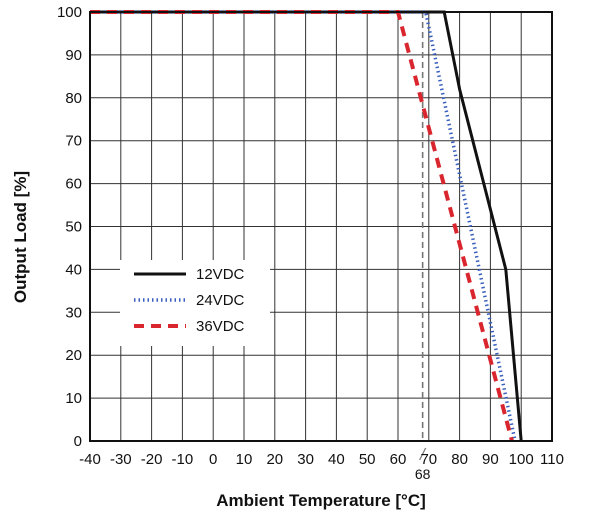  I want to click on y-tick-label: 100, so click(69, 12).